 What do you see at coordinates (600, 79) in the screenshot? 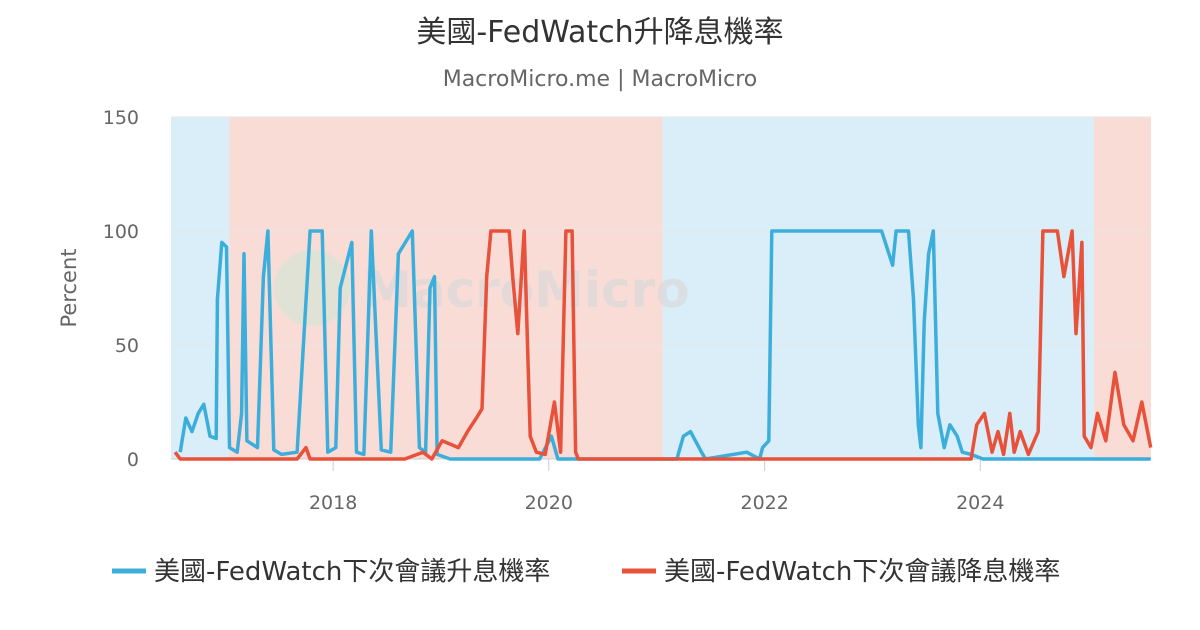
I see `chart-subtitle: MacroMicro.me | MacroMicro` at bounding box center [600, 79].